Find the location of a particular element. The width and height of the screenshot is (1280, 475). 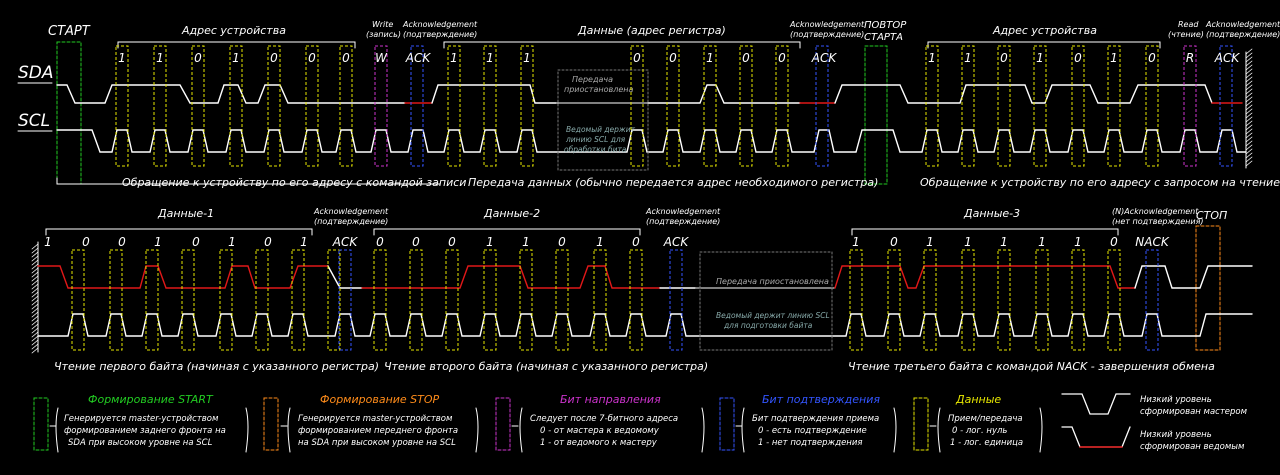

restart-label-2: СТАРТА is located at coordinates (883, 37).